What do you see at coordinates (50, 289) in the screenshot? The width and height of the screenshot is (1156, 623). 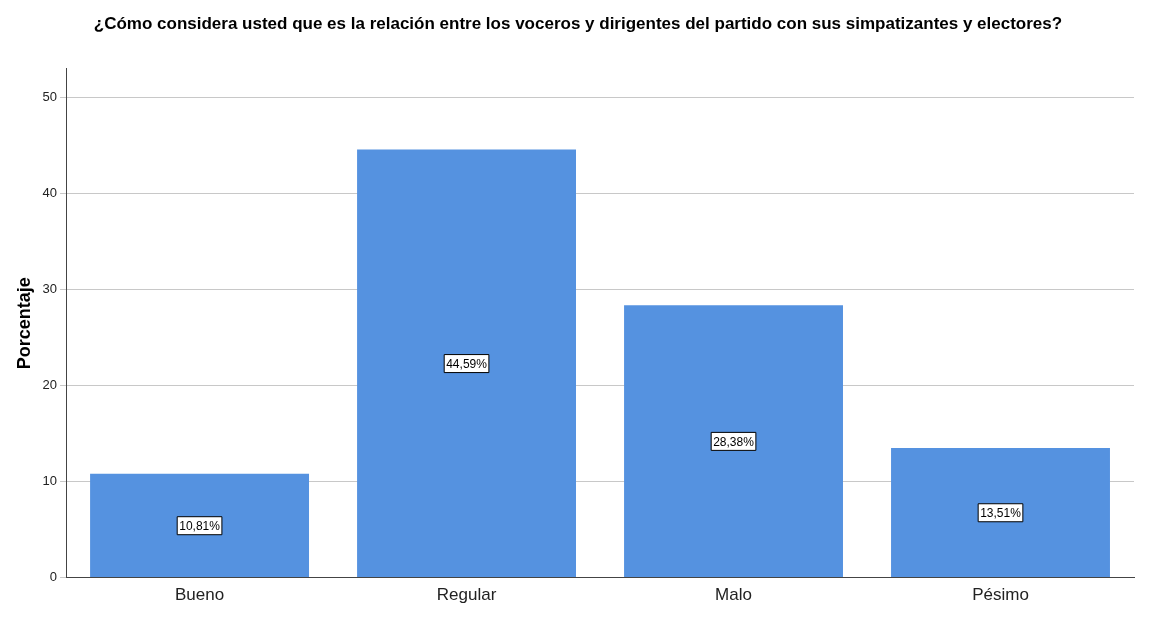 I see `y-tick-label: 30` at bounding box center [50, 289].